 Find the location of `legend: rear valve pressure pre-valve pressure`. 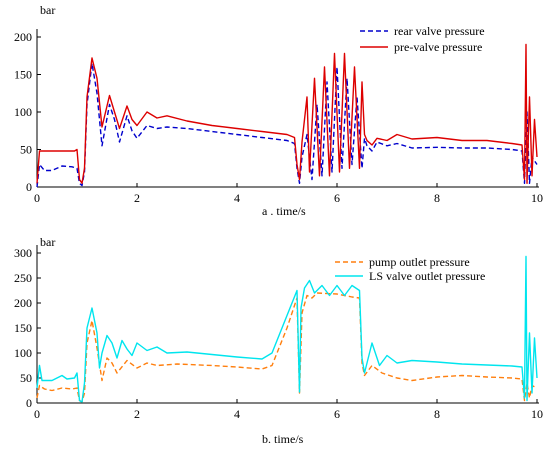

legend: rear valve pressure pre-valve pressure is located at coordinates (422, 39).